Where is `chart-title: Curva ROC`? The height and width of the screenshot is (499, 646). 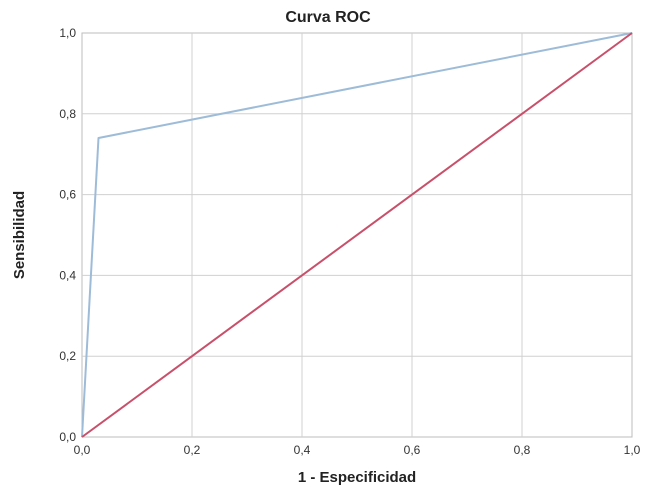
chart-title: Curva ROC is located at coordinates (328, 17).